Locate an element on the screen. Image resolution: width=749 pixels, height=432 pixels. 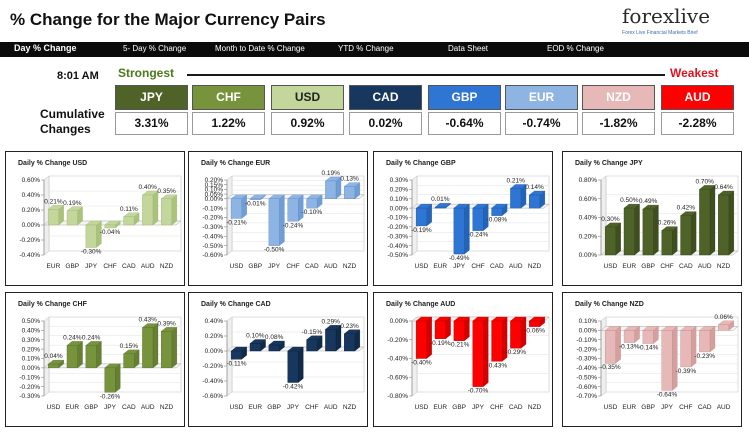
y-tick-label: 0.30% is located at coordinates (31, 340).